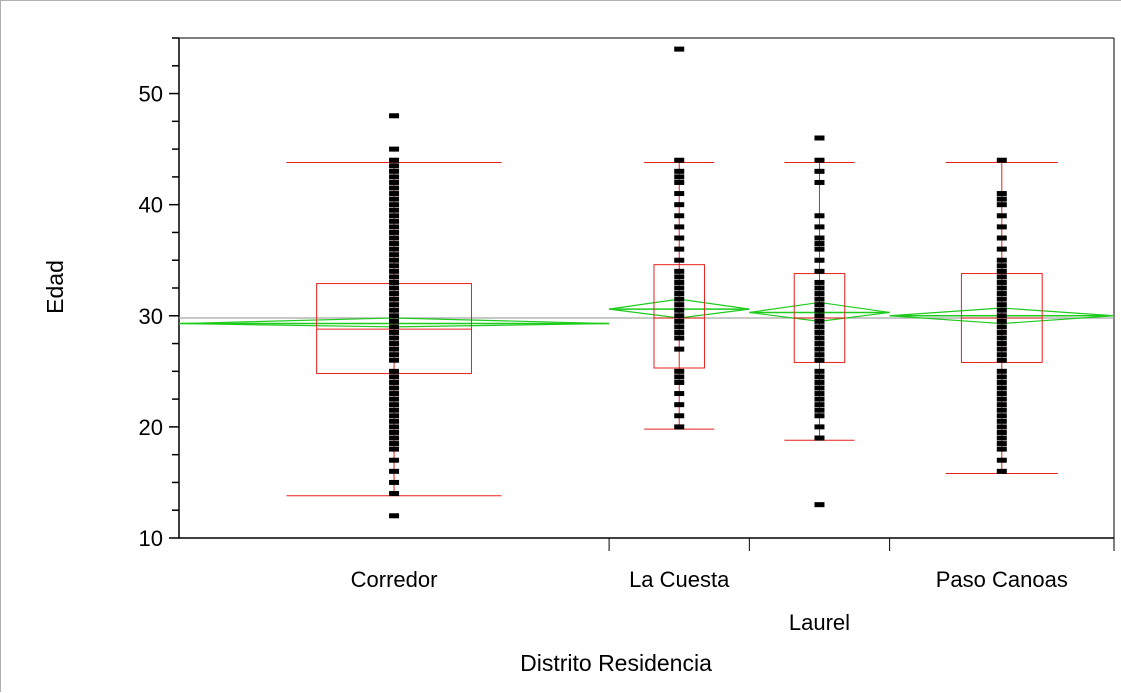  I want to click on iqr-box, so click(679, 316).